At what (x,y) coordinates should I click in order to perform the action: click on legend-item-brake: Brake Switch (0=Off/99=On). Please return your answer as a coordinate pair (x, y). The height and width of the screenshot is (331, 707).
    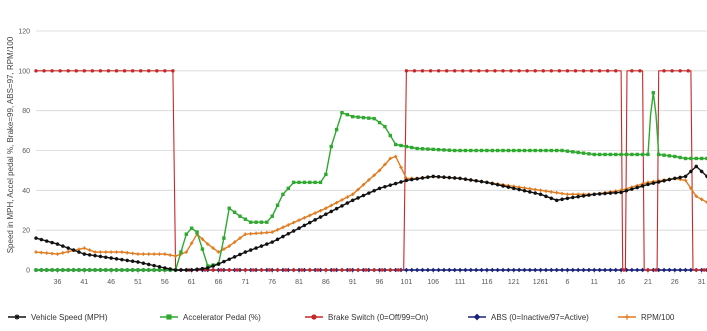
    Looking at the image, I should click on (367, 317).